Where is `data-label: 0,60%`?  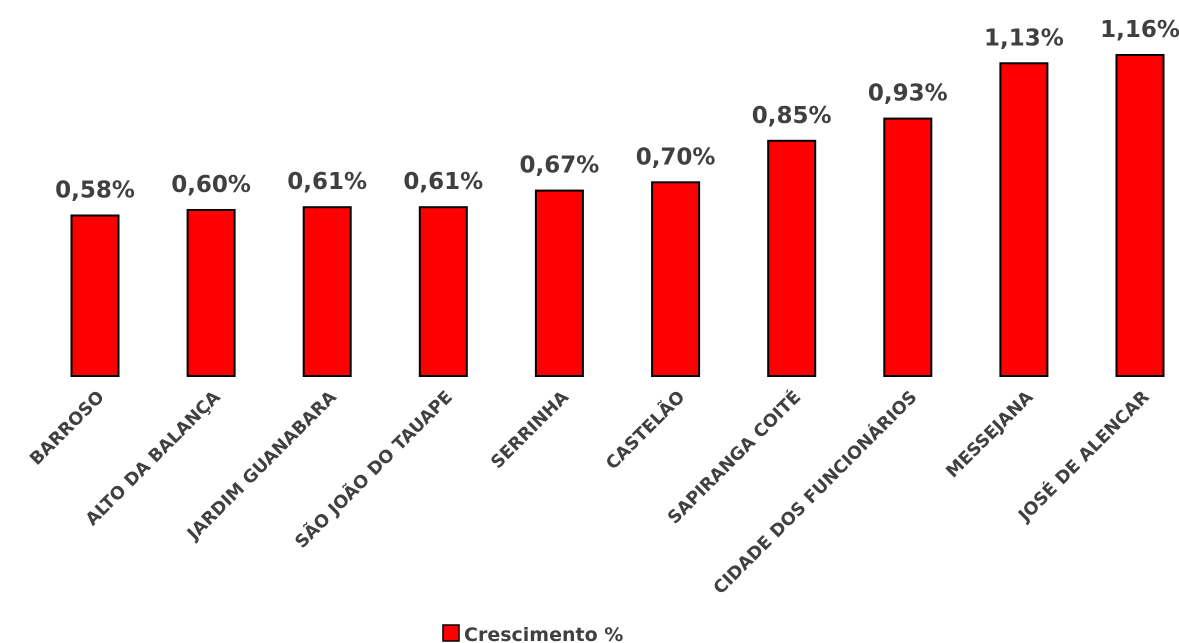
data-label: 0,60% is located at coordinates (211, 185).